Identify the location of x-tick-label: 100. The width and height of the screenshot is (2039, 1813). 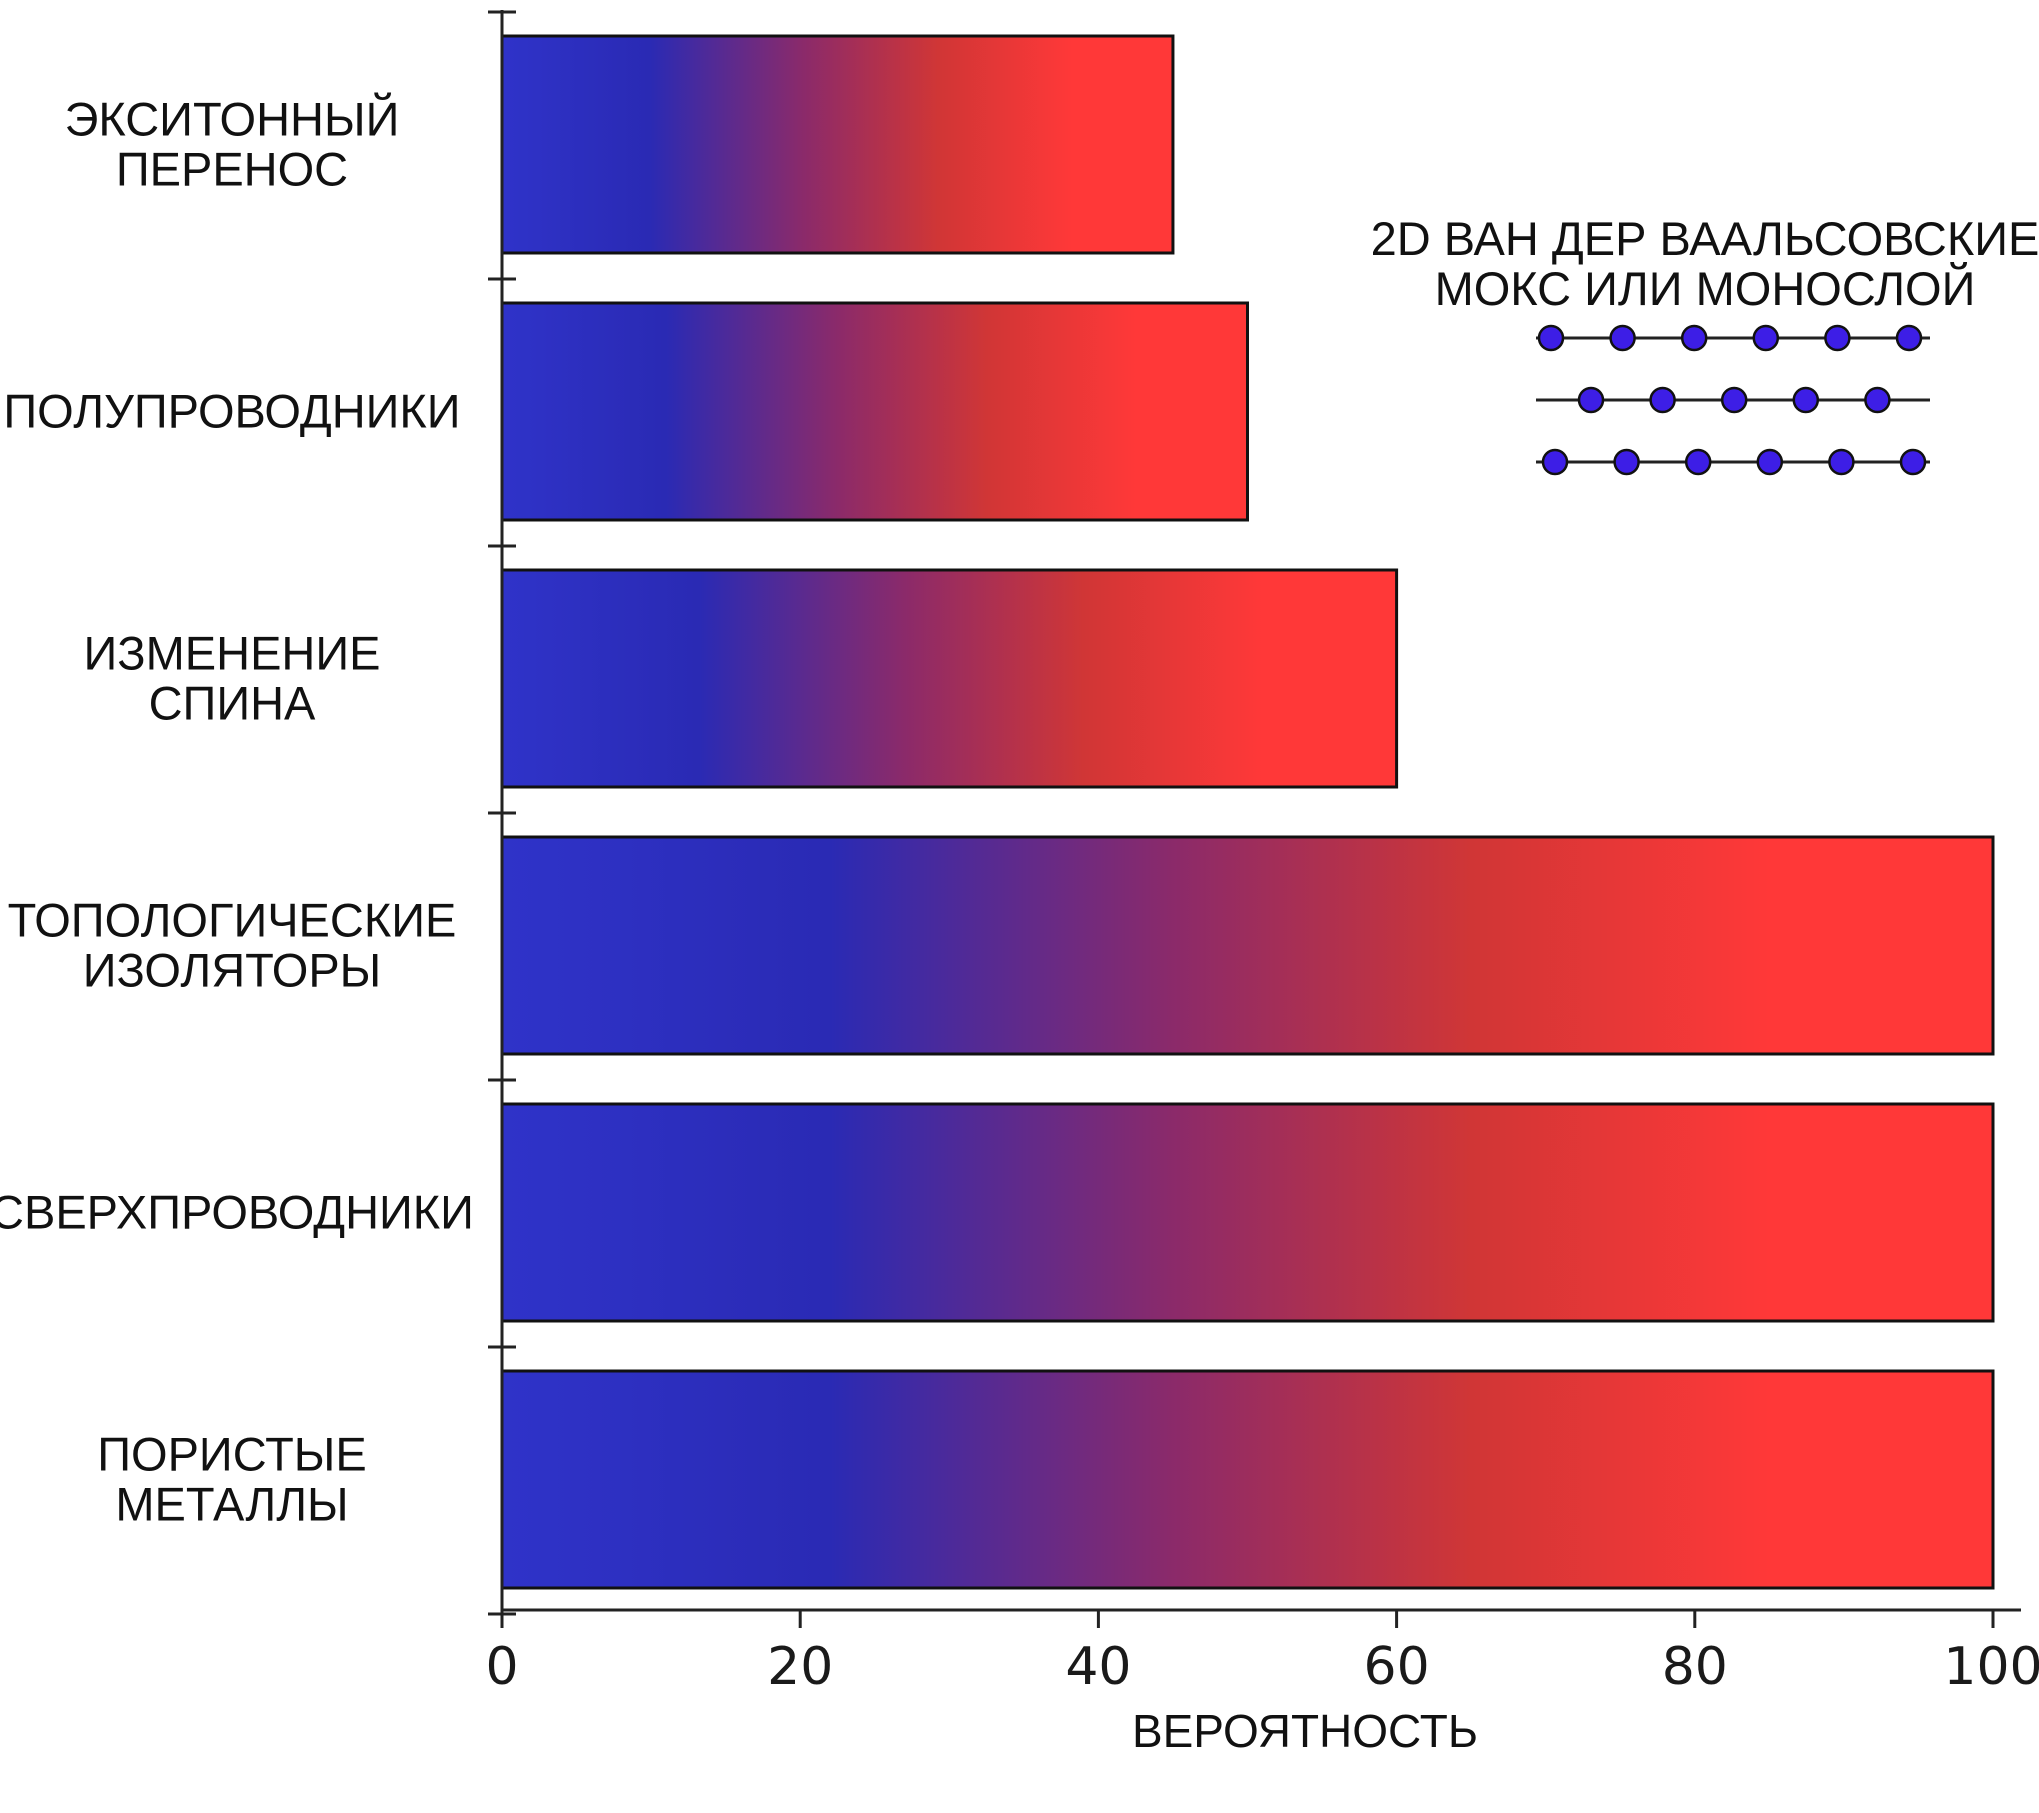
(1991, 1667).